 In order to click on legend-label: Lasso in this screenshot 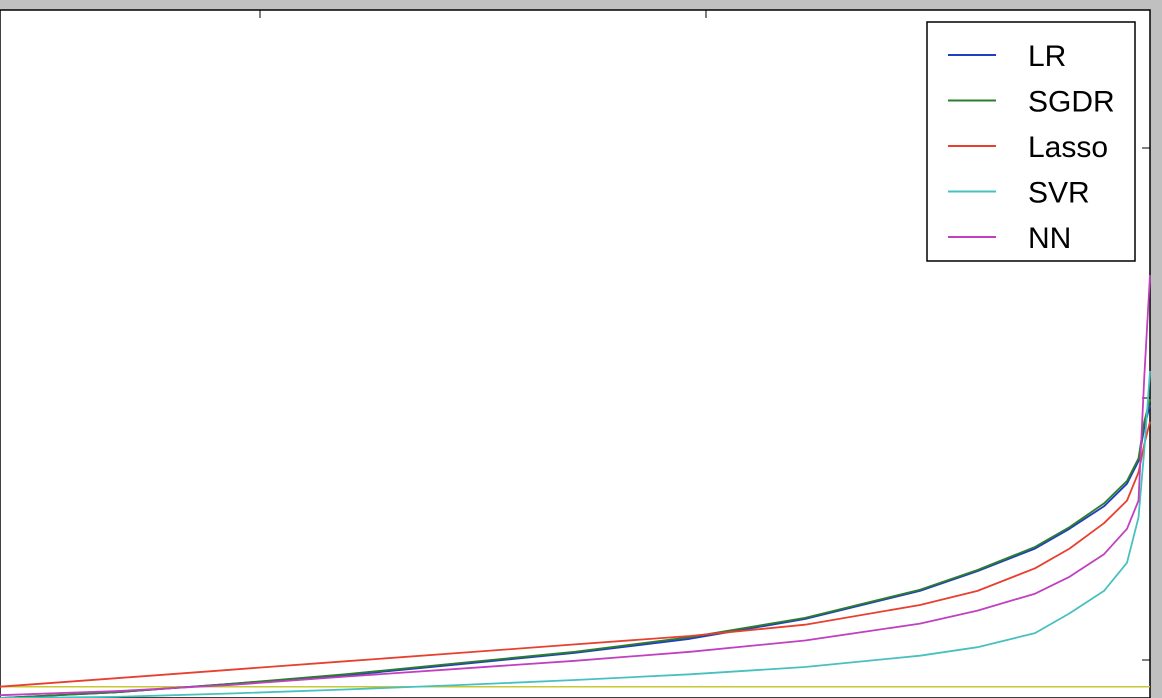, I will do `click(1068, 147)`.